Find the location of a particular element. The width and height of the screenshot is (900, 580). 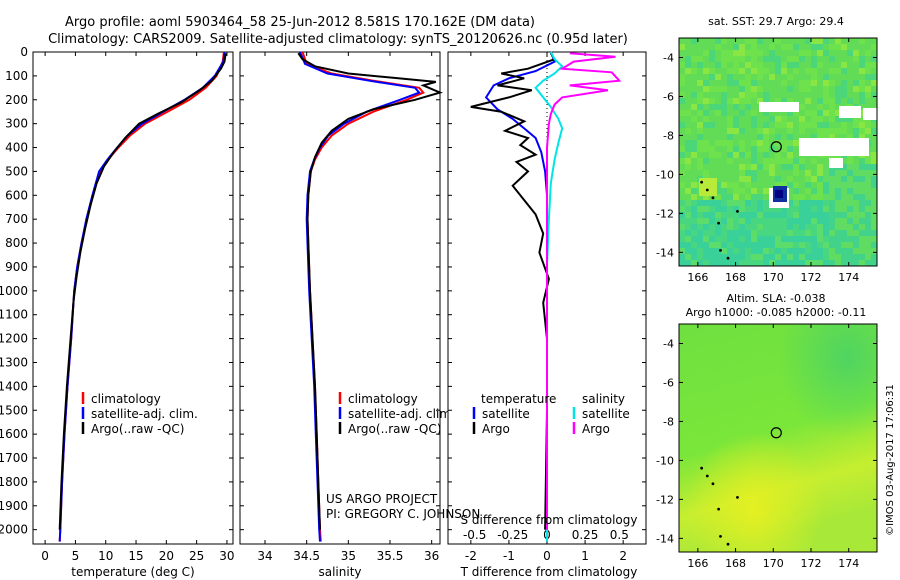

y-tick-label: 700 is located at coordinates (16, 219).